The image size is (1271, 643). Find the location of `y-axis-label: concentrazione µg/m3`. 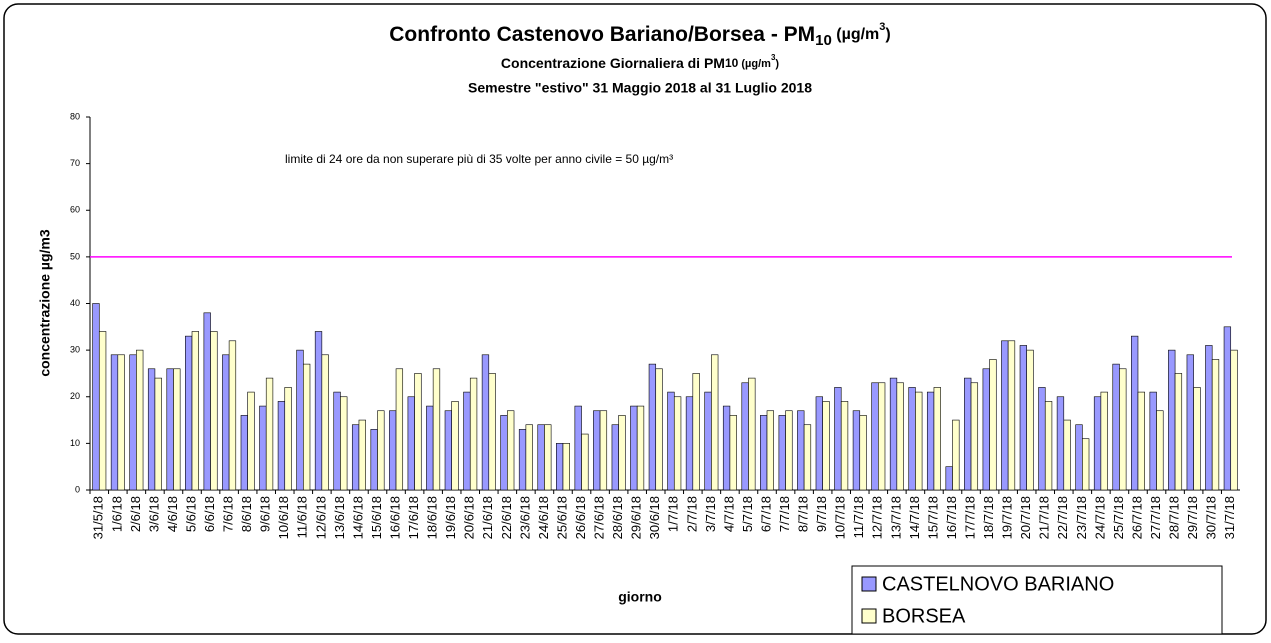

y-axis-label: concentrazione µg/m3 is located at coordinates (45, 303).